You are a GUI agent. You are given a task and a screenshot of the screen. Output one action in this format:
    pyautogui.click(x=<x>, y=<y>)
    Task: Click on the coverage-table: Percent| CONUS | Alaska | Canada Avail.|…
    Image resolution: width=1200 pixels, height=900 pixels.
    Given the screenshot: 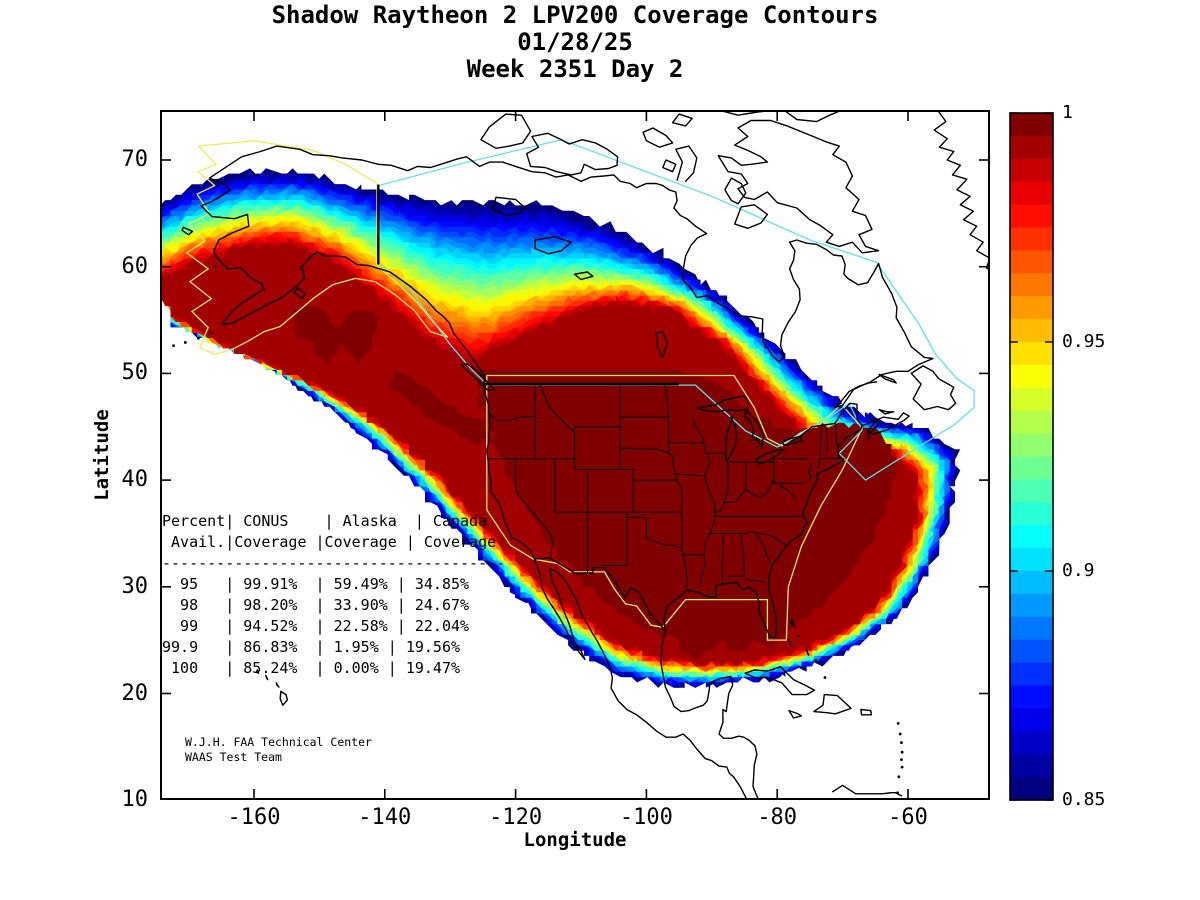 What is the action you would take?
    pyautogui.click(x=334, y=594)
    